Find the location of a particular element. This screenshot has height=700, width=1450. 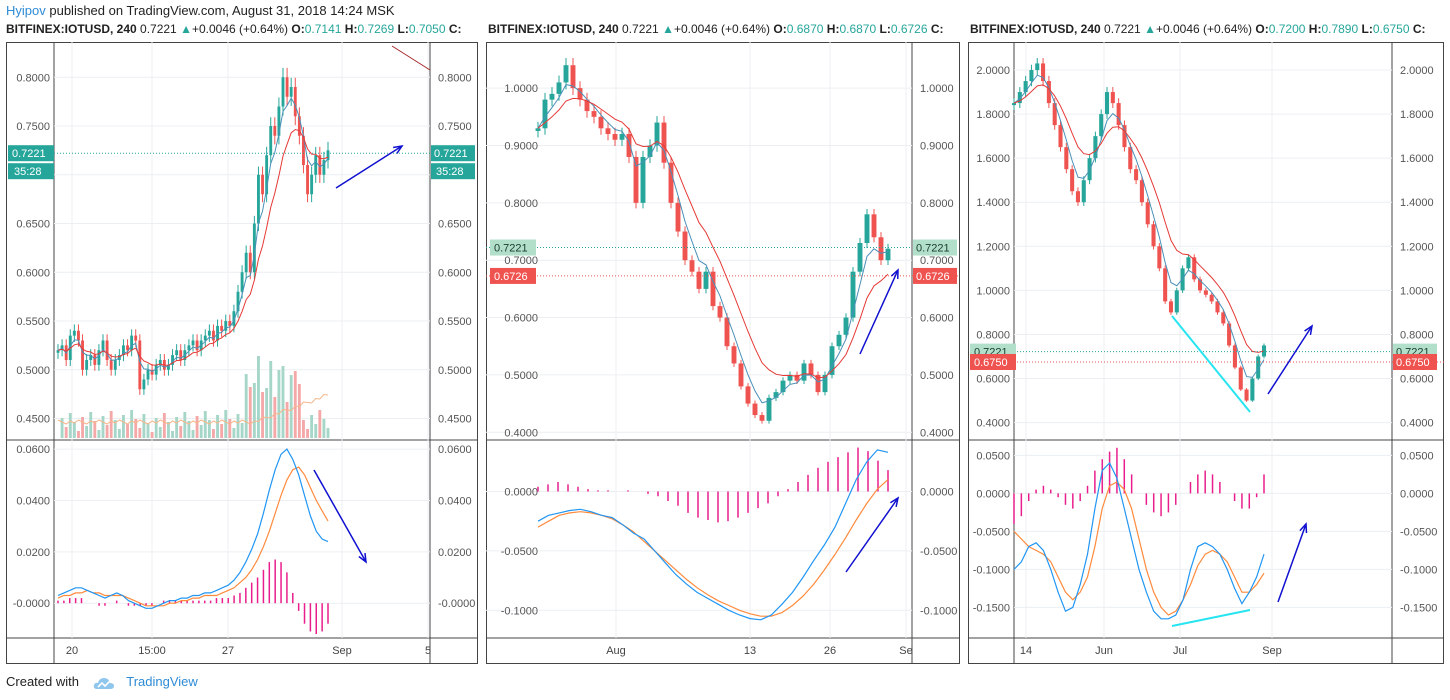

annotation-arrow-up-macd is located at coordinates (872, 535).